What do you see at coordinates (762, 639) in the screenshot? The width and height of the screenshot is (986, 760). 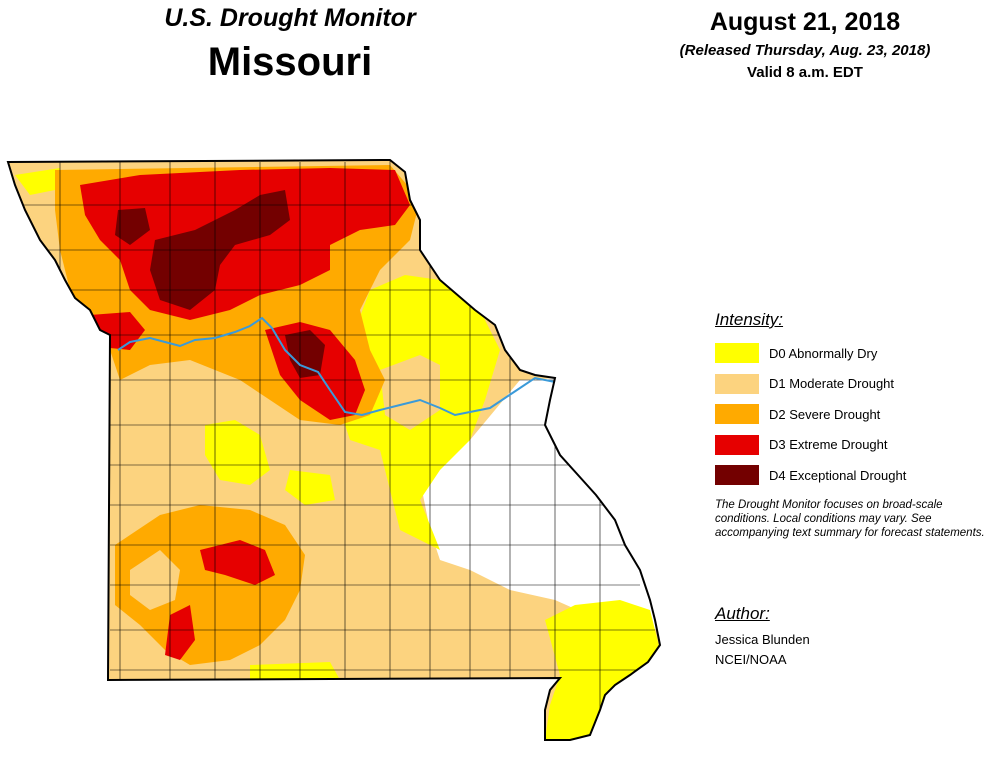 I see `author-name: Jessica Blunden` at bounding box center [762, 639].